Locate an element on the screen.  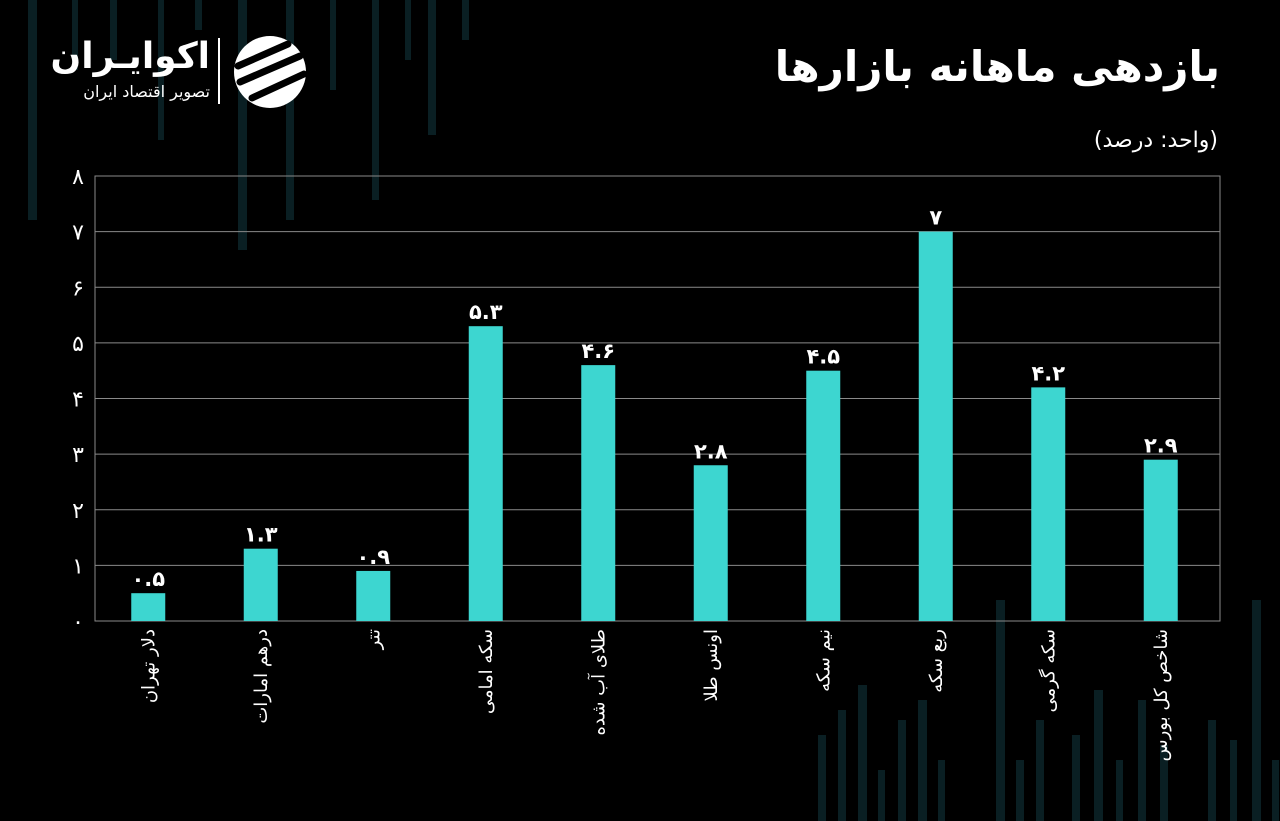
y-tick-label-3: ۳ is located at coordinates (78, 455).